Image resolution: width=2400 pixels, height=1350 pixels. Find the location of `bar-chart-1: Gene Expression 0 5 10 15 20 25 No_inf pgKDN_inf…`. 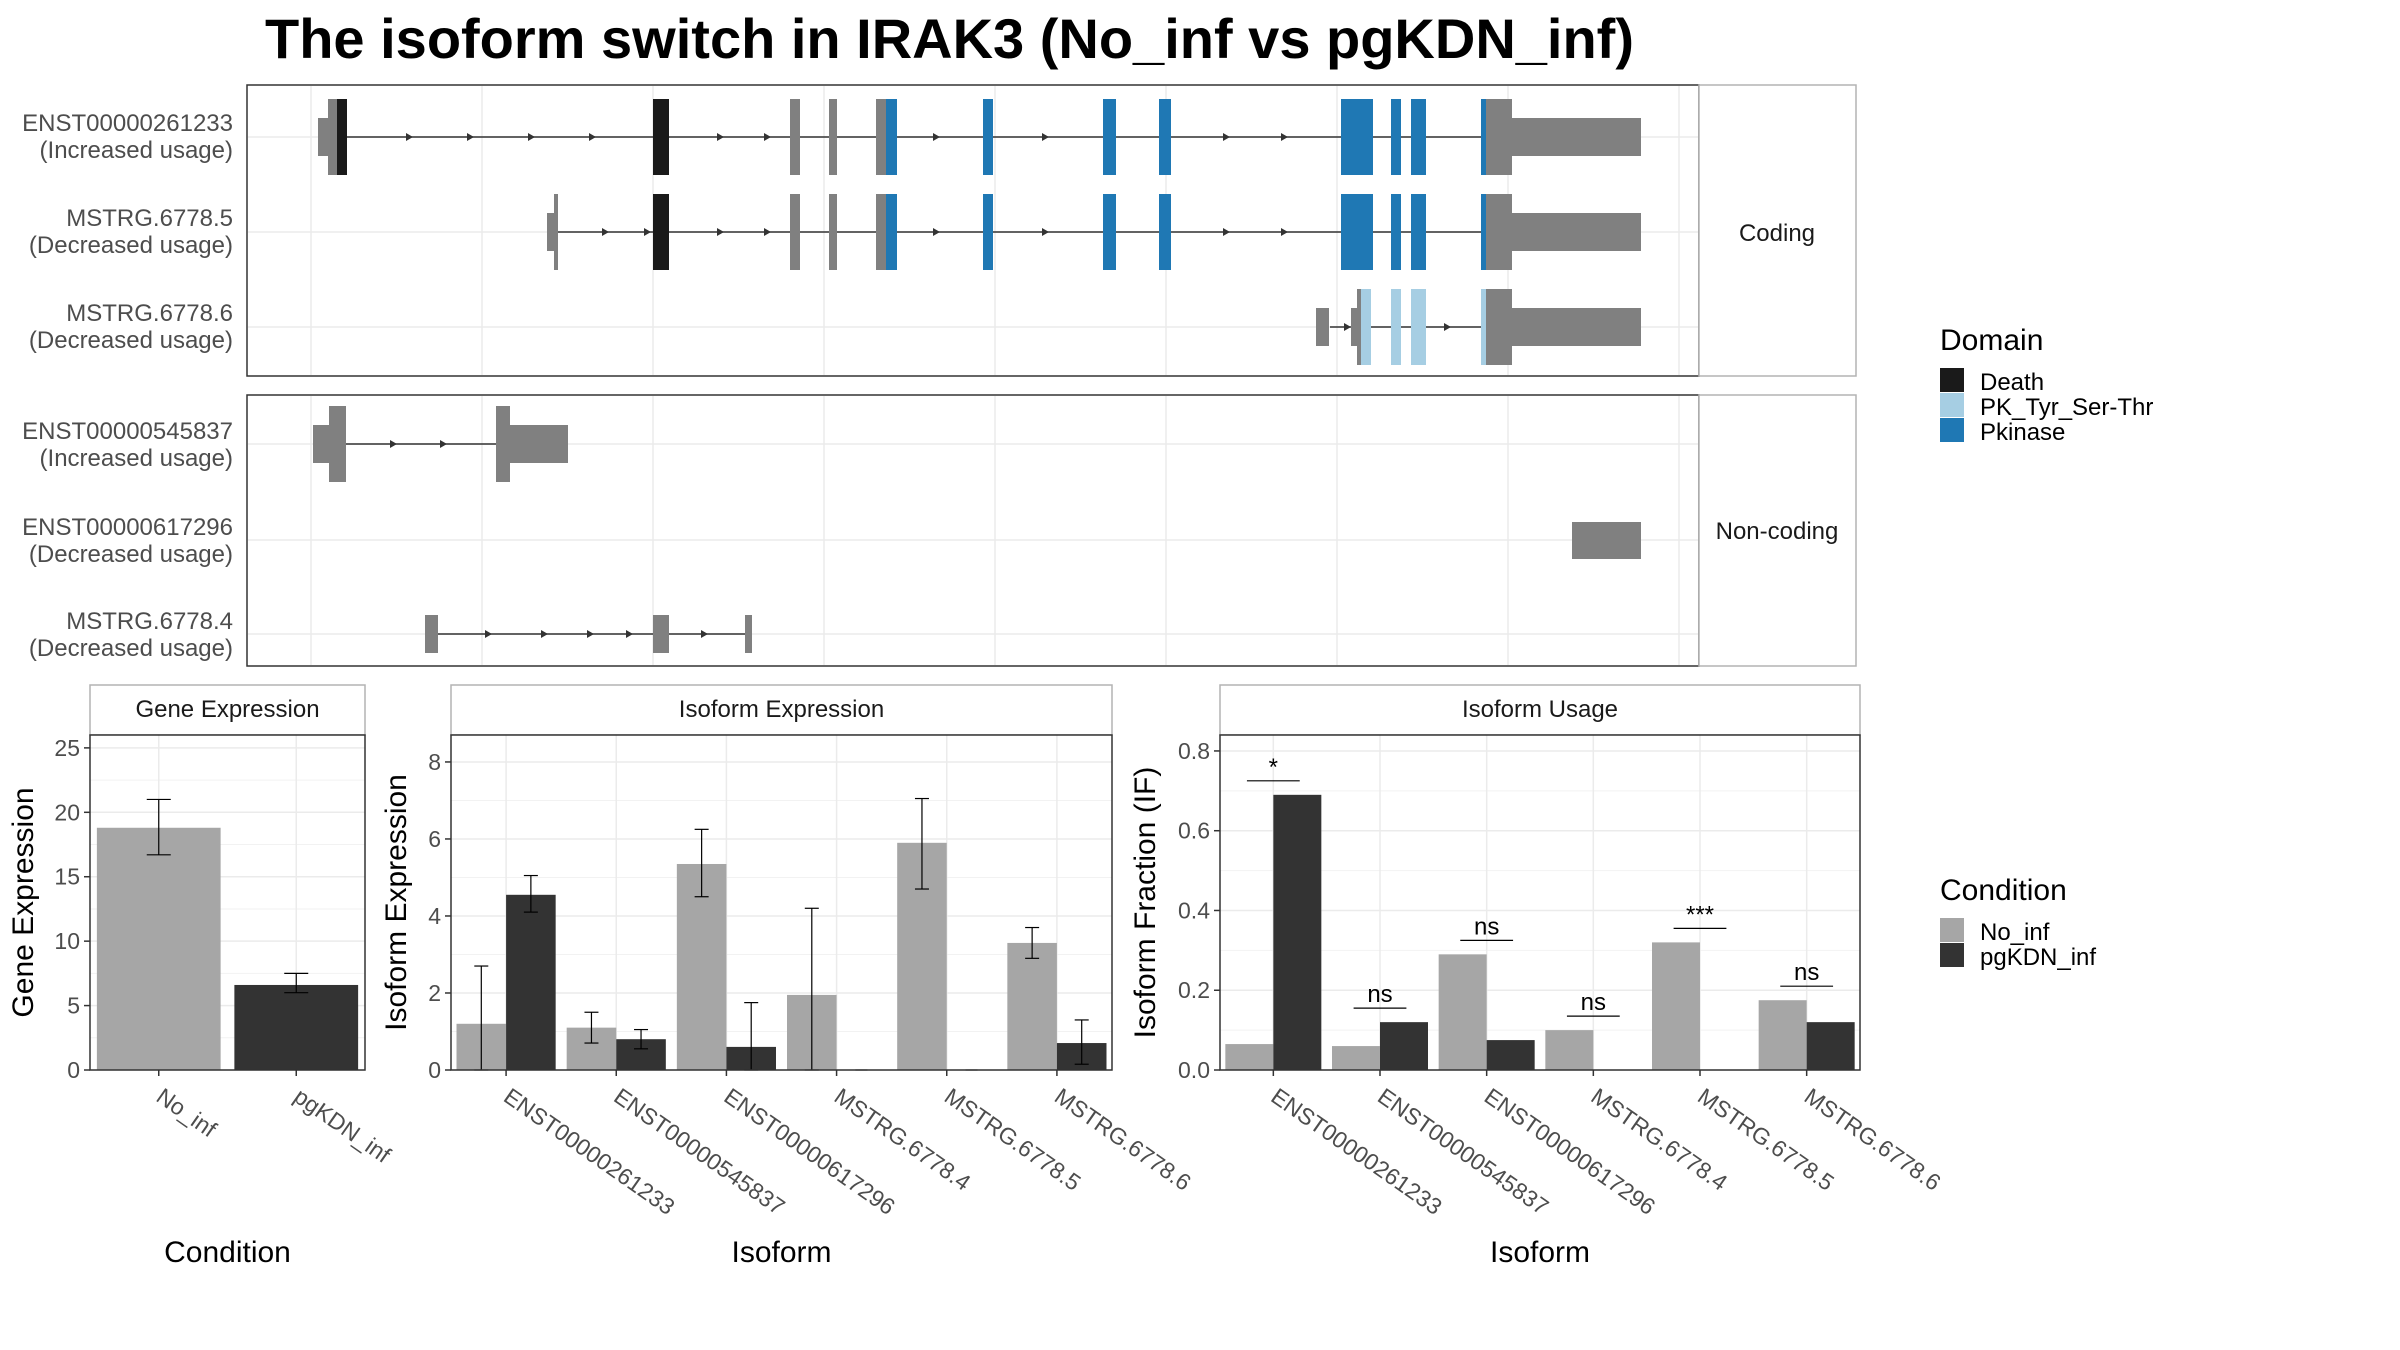

bar-chart-1: Gene Expression 0 5 10 15 20 25 No_inf pgKDN_inf… is located at coordinates (201, 976).